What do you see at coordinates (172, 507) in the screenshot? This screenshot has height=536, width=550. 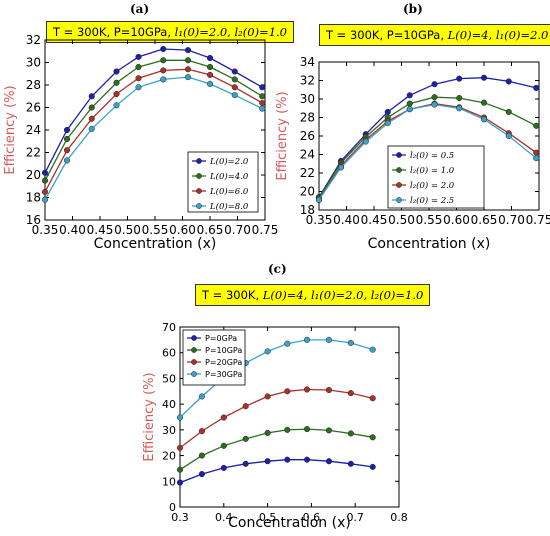 I see `y-tick-label: 0` at bounding box center [172, 507].